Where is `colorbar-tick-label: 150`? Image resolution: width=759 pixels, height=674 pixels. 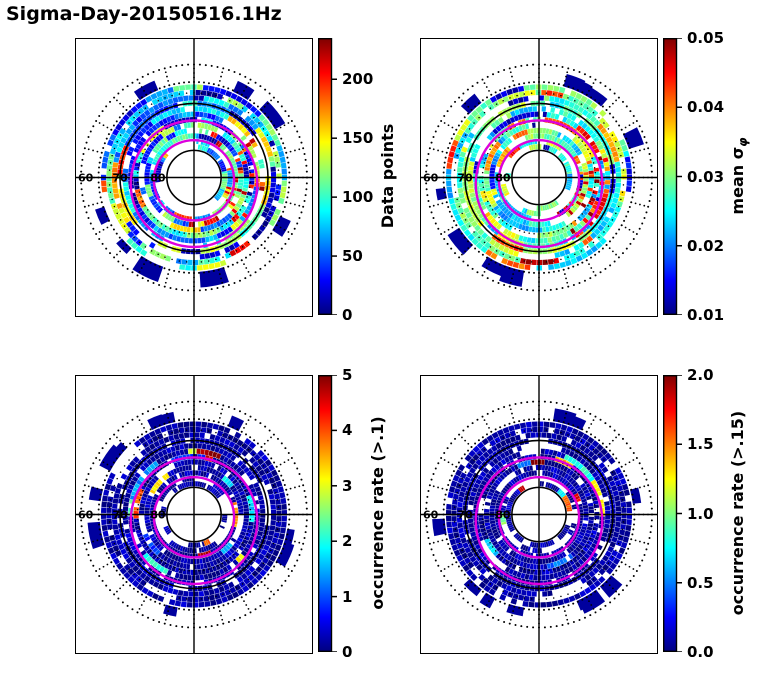 colorbar-tick-label: 150 is located at coordinates (358, 138).